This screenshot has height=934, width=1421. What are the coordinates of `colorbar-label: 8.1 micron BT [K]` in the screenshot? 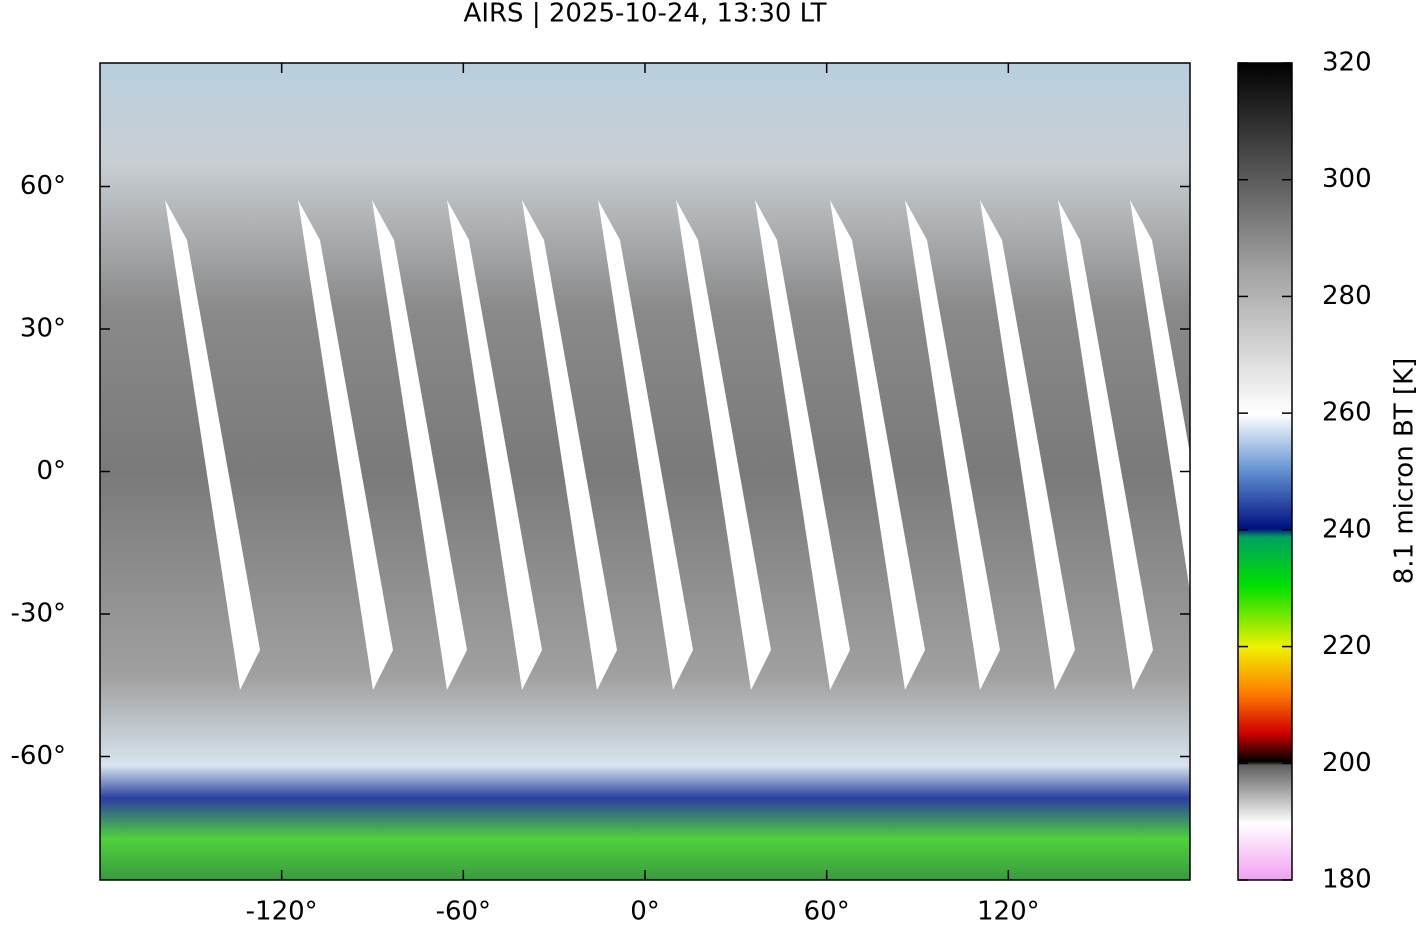 It's located at (1405, 471).